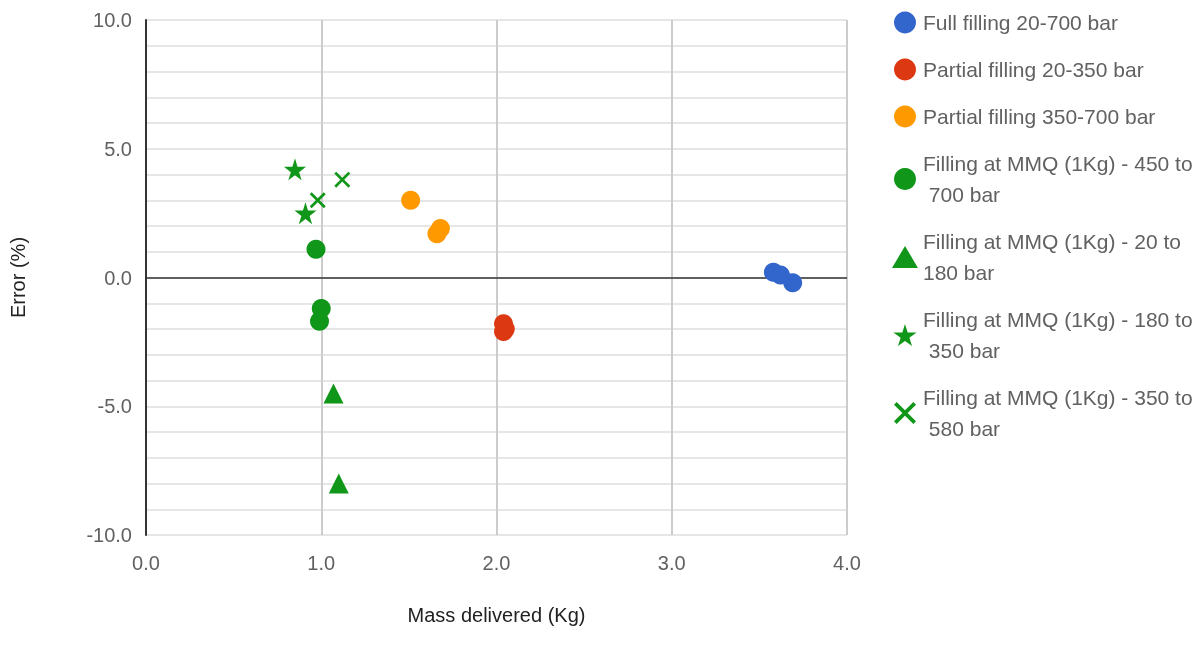 This screenshot has width=1203, height=647. I want to click on legend-label: Filling at MMQ (1Kg) - 180 to 350 bar, so click(1058, 335).